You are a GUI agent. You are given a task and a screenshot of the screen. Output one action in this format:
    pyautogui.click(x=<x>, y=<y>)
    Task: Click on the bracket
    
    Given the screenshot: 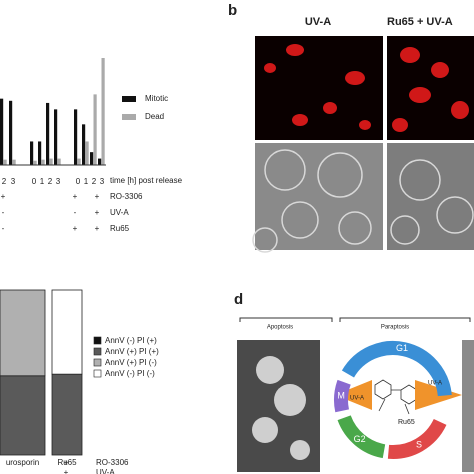 What is the action you would take?
    pyautogui.click(x=355, y=319)
    